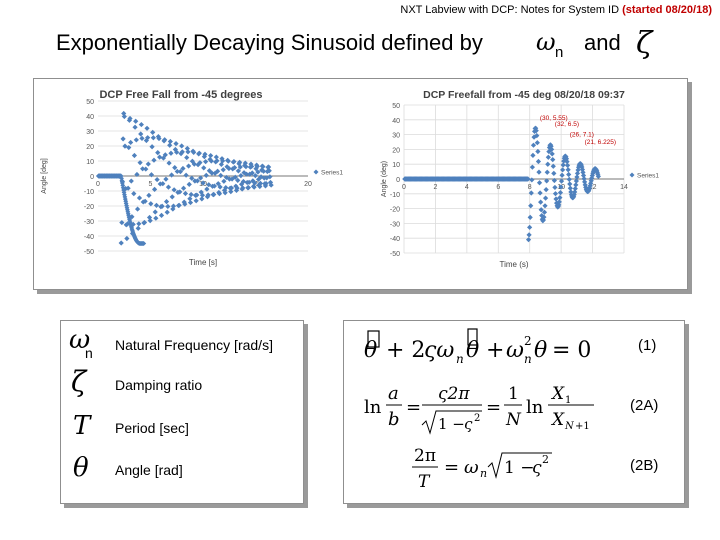 This screenshot has width=720, height=540. What do you see at coordinates (90, 162) in the screenshot?
I see `y-tick-label: 10` at bounding box center [90, 162].